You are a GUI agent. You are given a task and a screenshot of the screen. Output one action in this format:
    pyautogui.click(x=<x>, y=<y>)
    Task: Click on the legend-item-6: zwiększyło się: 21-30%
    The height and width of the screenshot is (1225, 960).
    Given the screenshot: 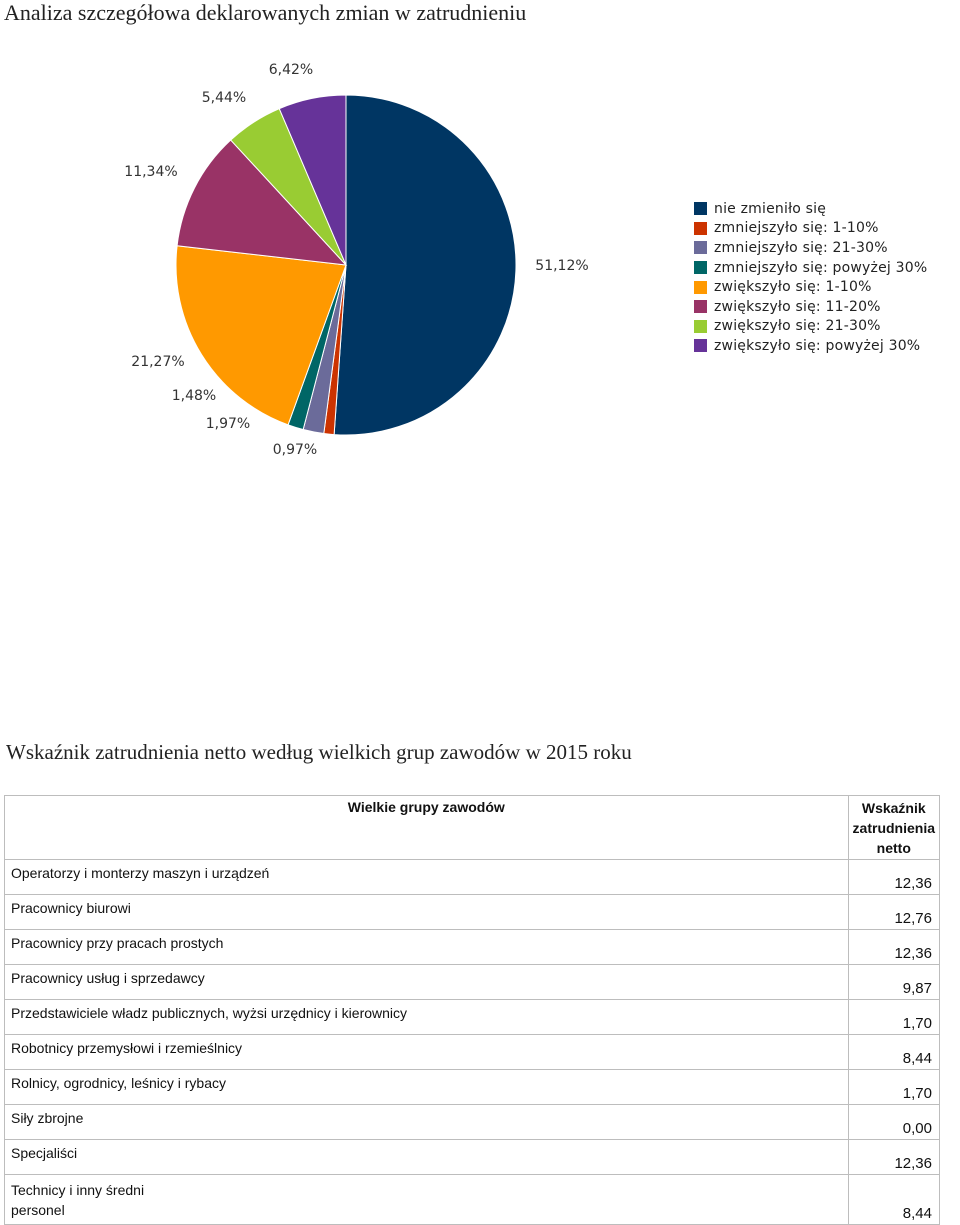 What is the action you would take?
    pyautogui.click(x=810, y=327)
    